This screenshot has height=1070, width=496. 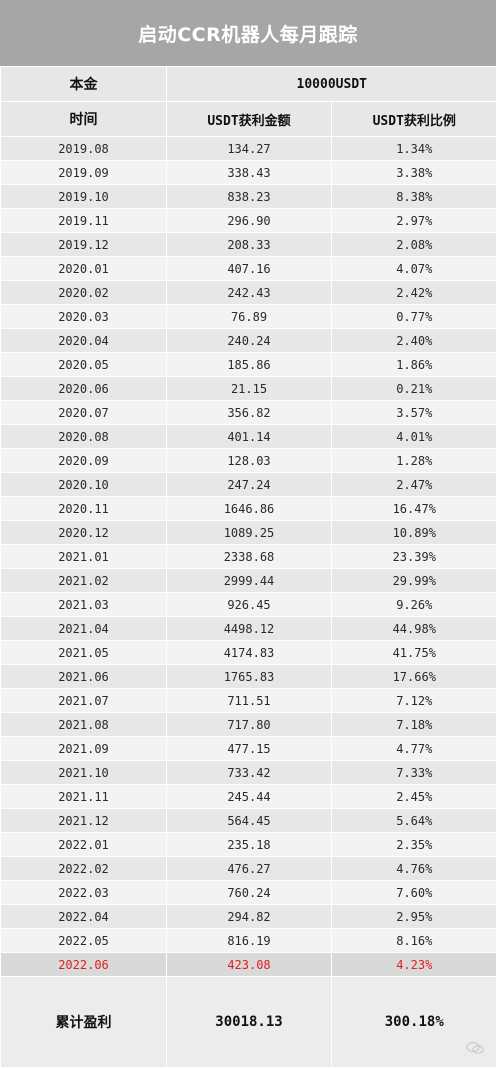 I want to click on cell-ratio: 44.98%, so click(x=413, y=628).